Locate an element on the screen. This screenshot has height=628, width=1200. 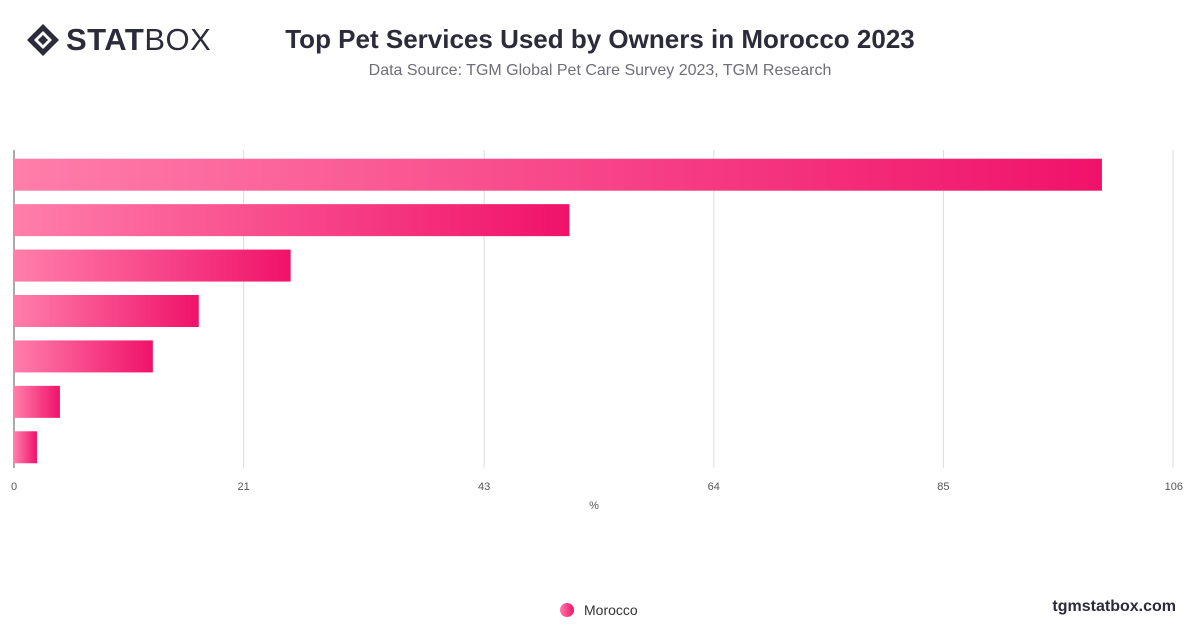
diamond-logo-icon is located at coordinates (43, 40).